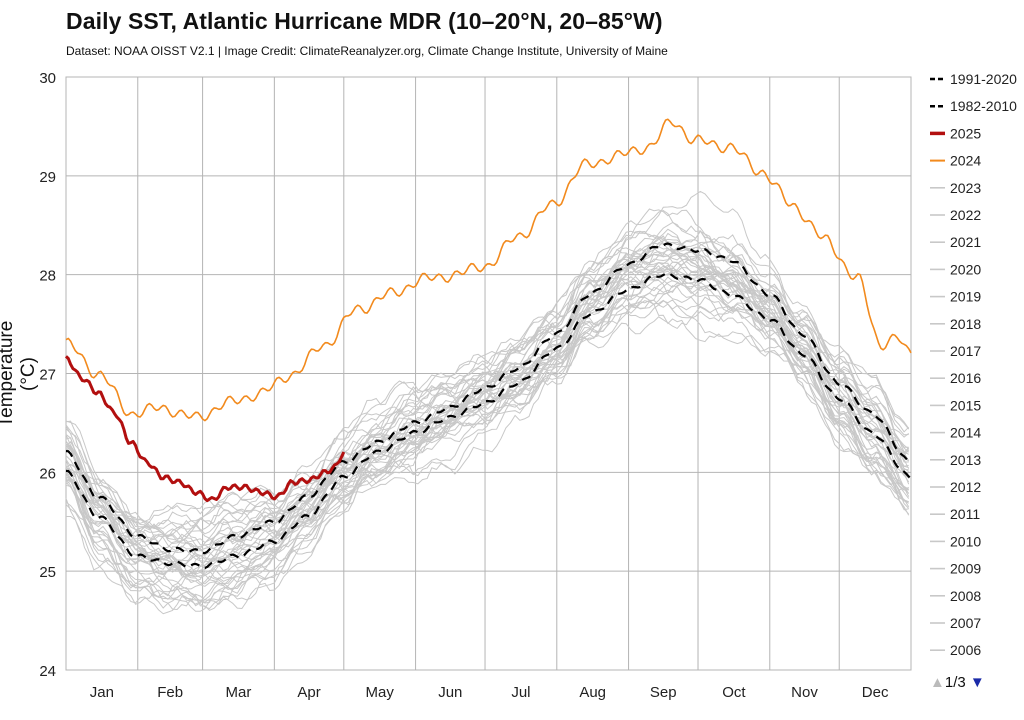 This screenshot has width=1024, height=720. I want to click on y-tick-label: 29, so click(47, 177).